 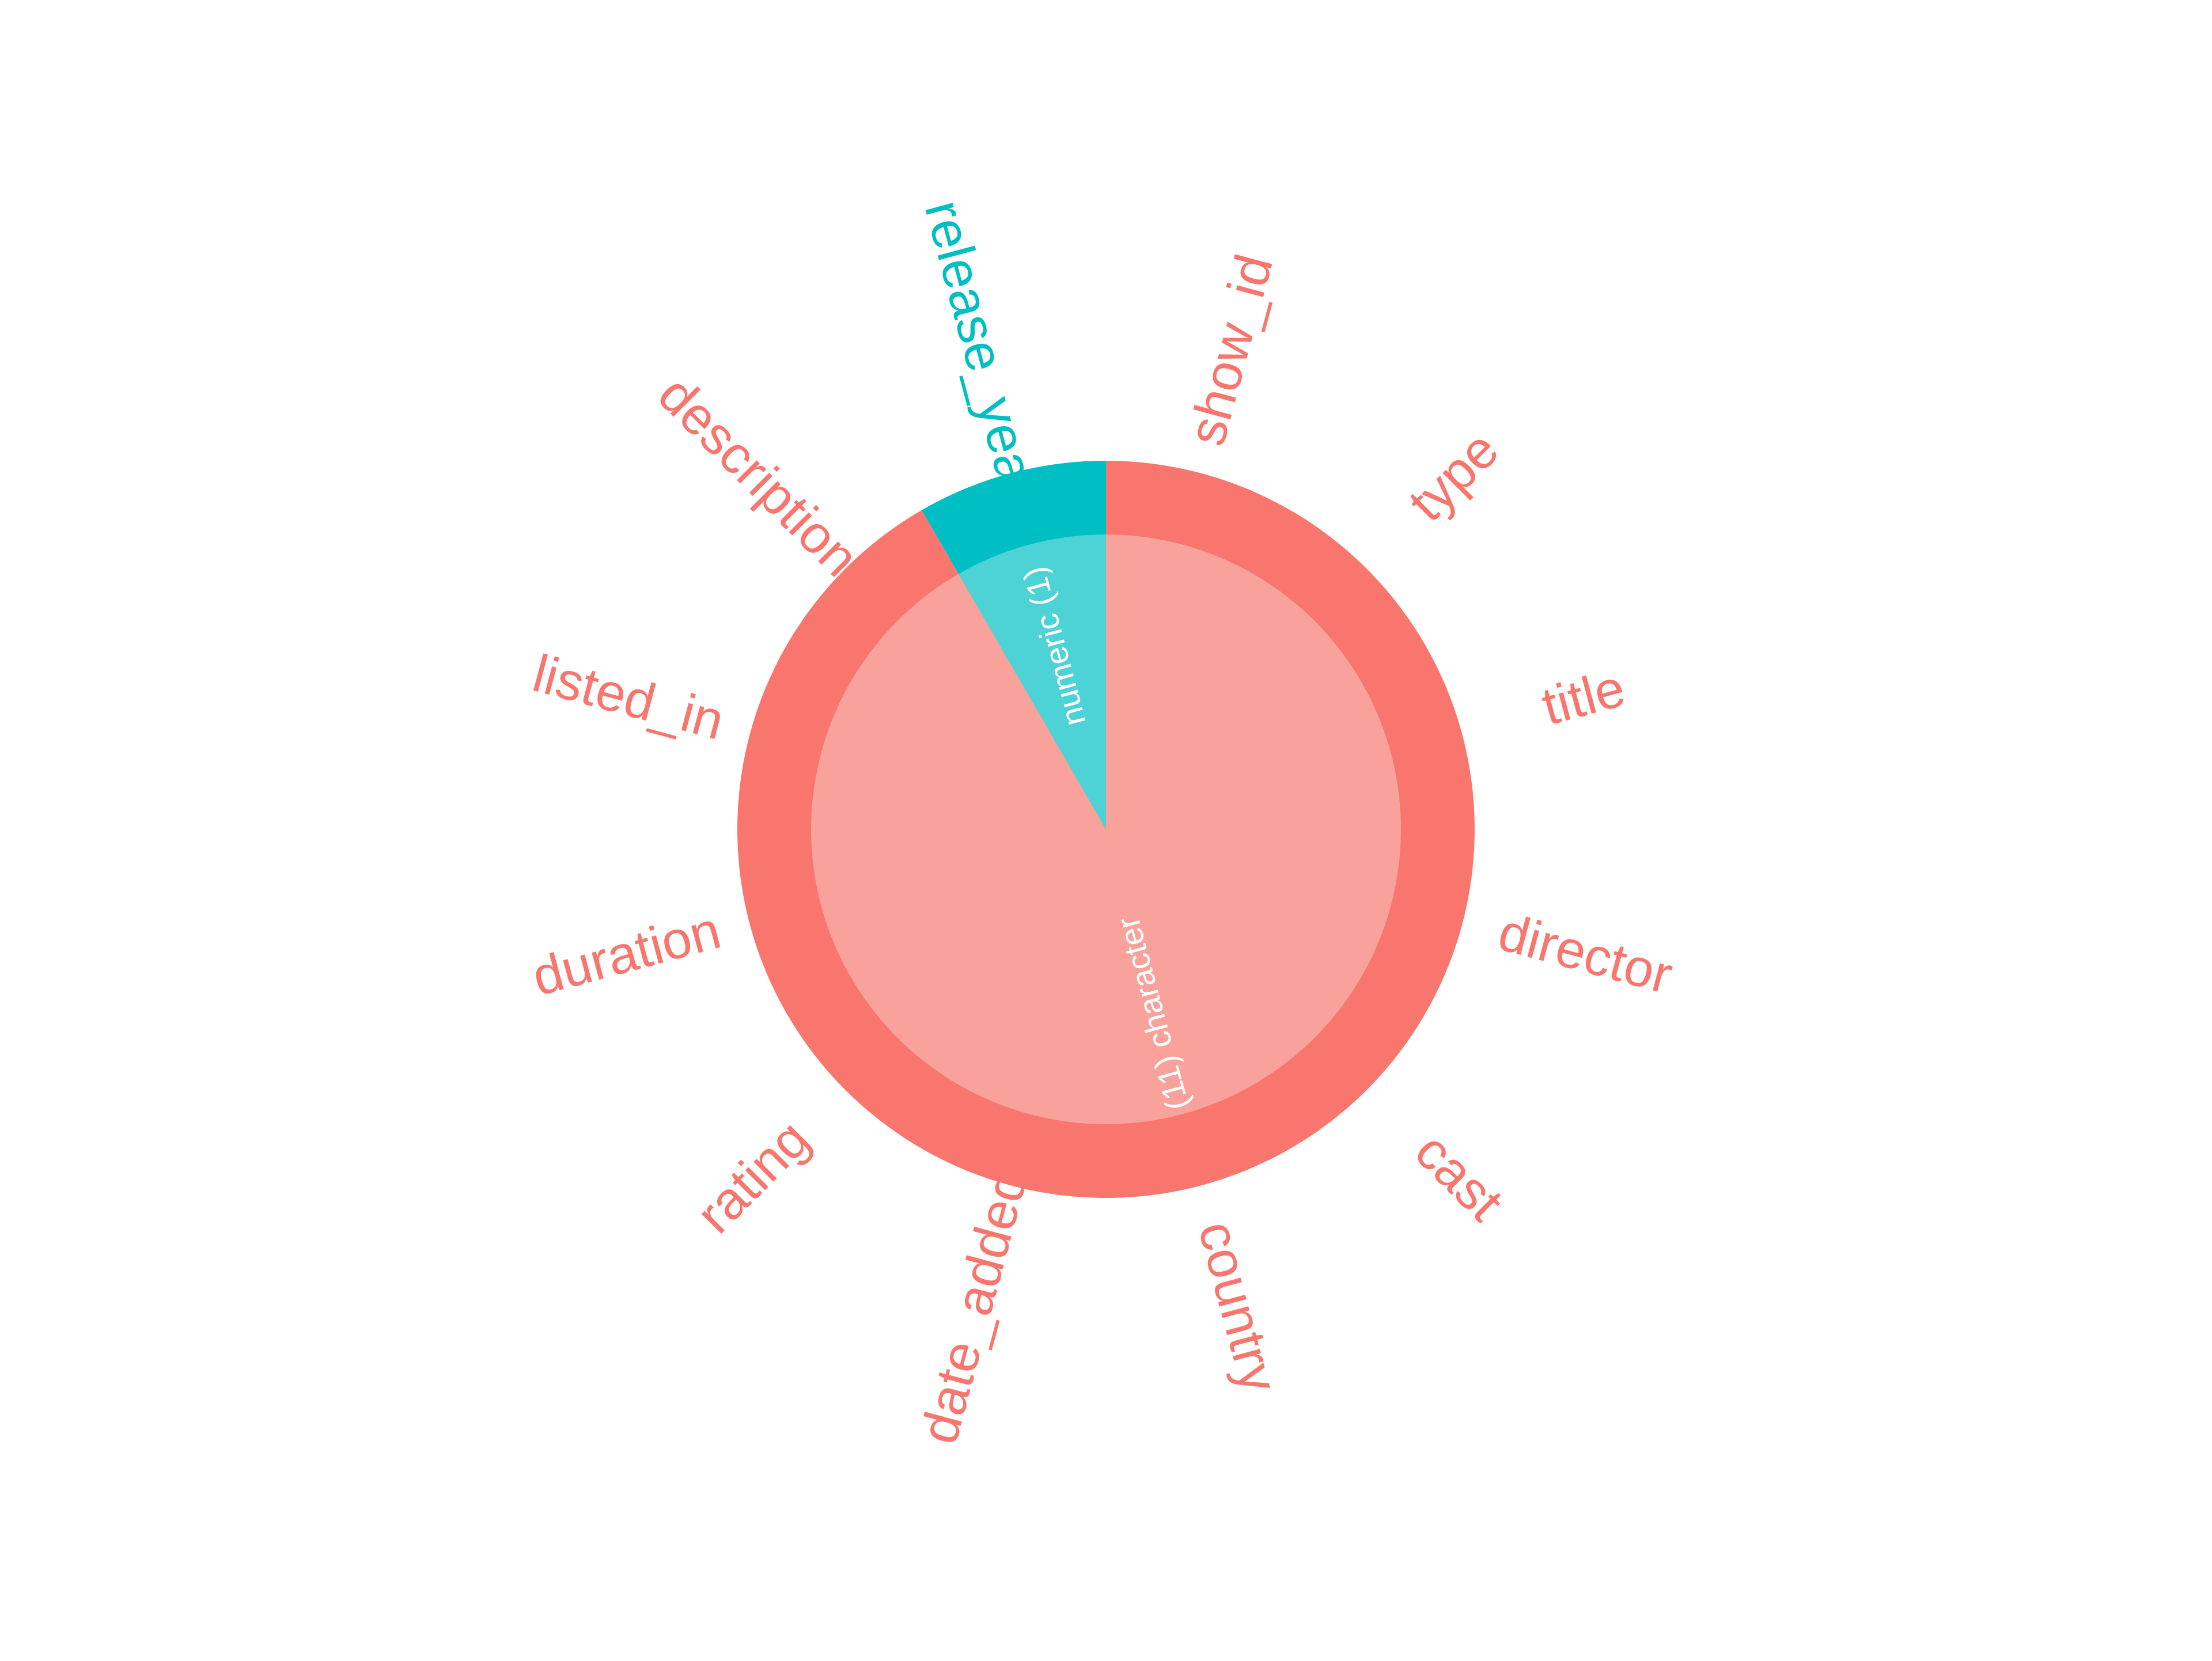 What do you see at coordinates (628, 697) in the screenshot?
I see `column-label-listed-in: listed_in` at bounding box center [628, 697].